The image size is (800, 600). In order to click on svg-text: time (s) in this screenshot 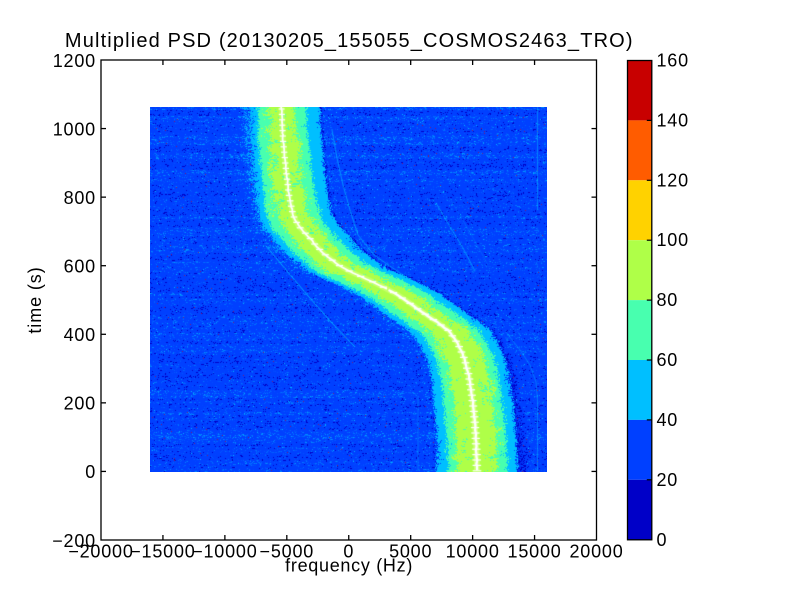, I will do `click(35, 299)`.